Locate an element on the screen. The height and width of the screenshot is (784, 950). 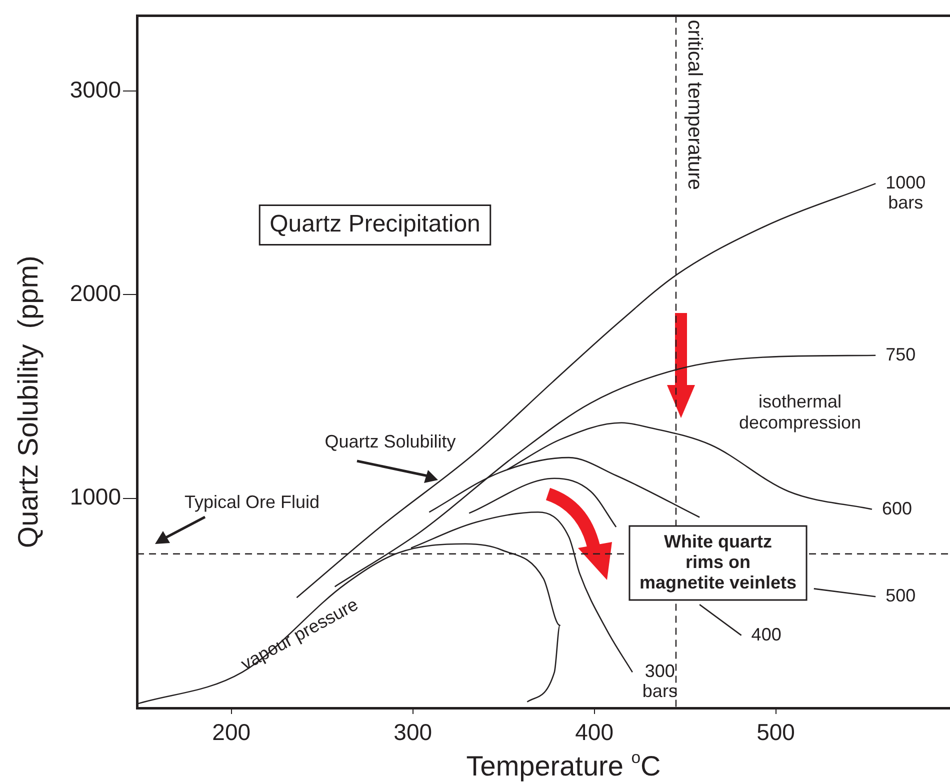
y-tick-label: 1000 is located at coordinates (95, 497).